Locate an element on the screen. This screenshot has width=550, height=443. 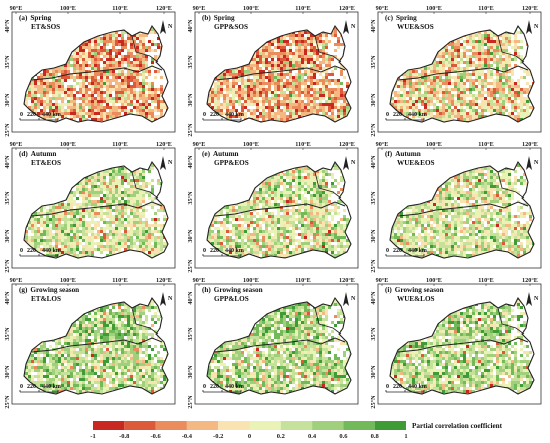
legend-tick-label: -0.8 is located at coordinates (124, 436).